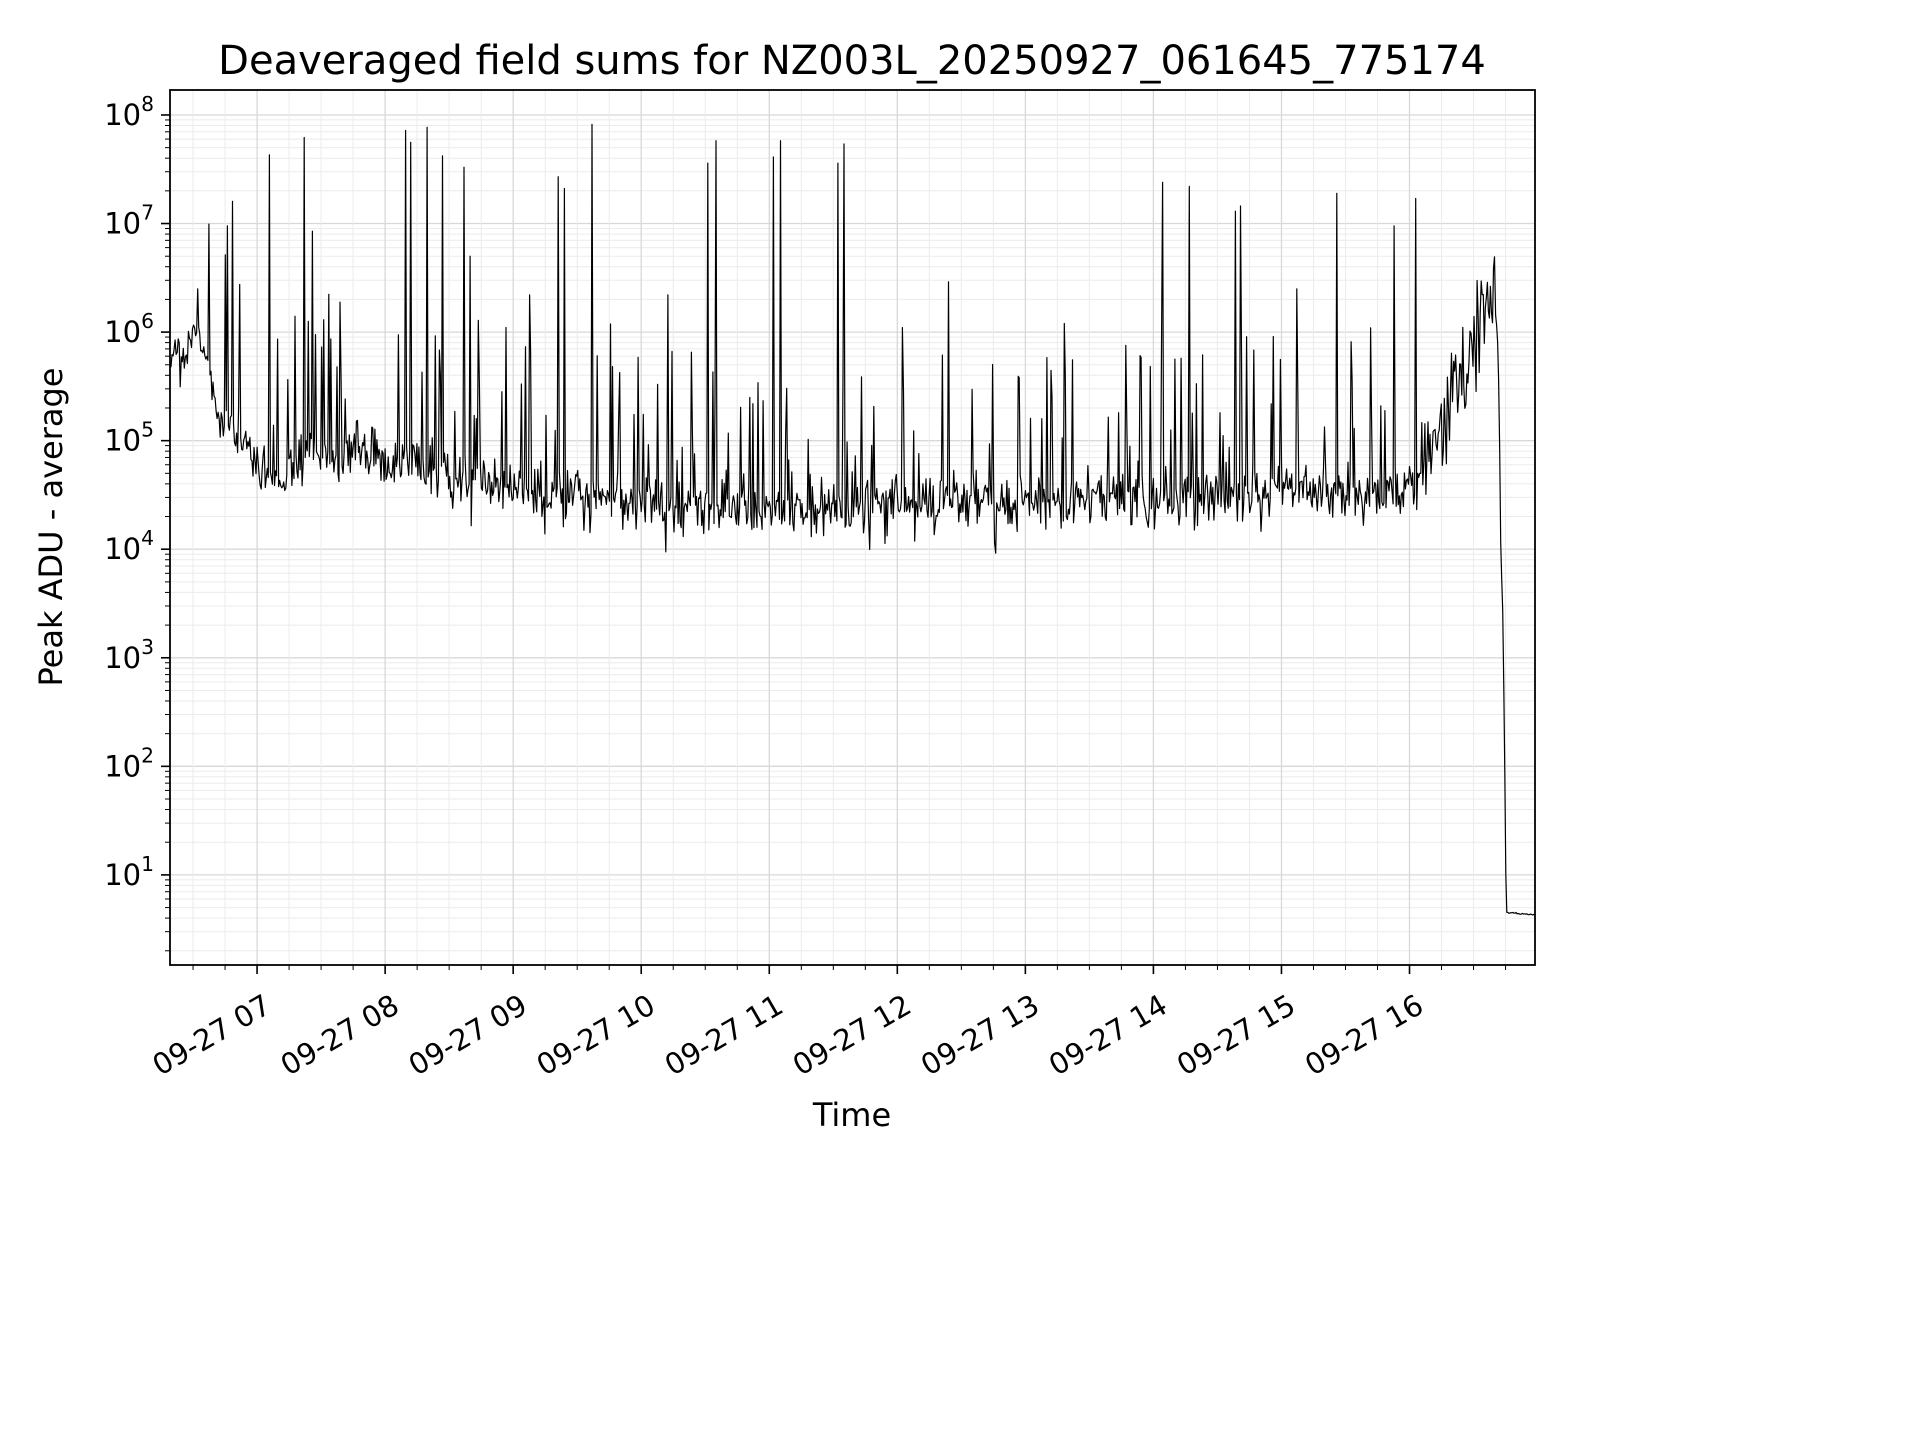  What do you see at coordinates (724, 1035) in the screenshot?
I see `x-tick-label: 09-27 11` at bounding box center [724, 1035].